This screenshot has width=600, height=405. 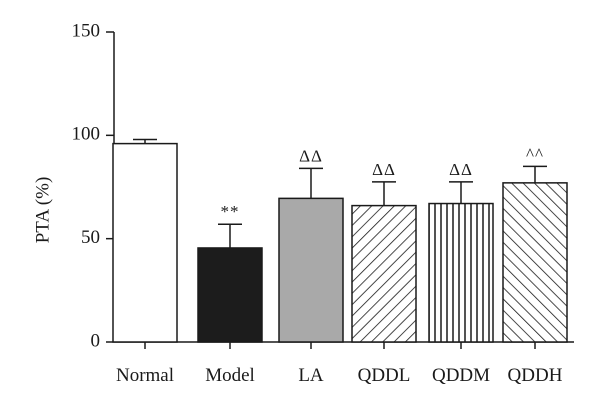 What do you see at coordinates (461, 169) in the screenshot?
I see `significance-label-qddm: ΔΔ` at bounding box center [461, 169].